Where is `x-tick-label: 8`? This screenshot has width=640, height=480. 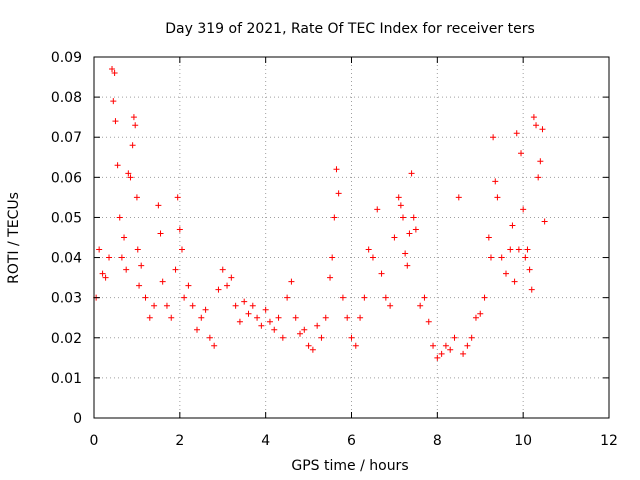 x-tick-label: 8 is located at coordinates (437, 441).